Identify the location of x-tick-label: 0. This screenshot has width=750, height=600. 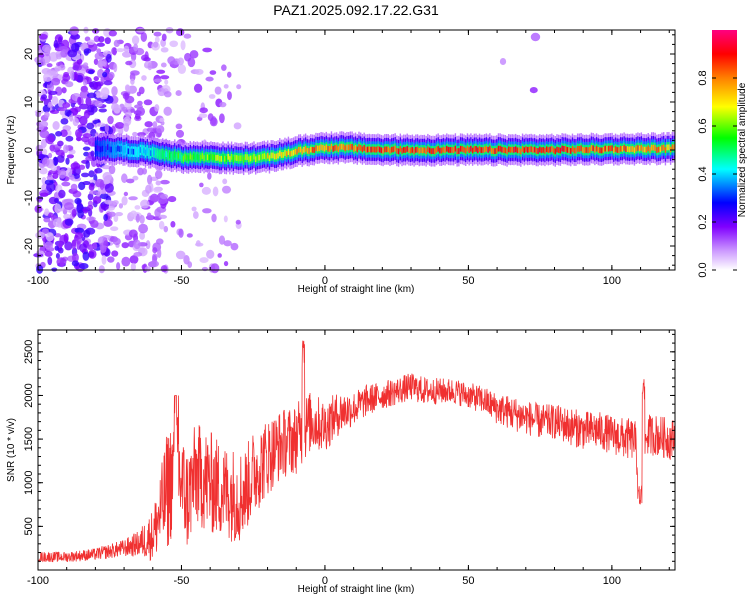
(325, 281).